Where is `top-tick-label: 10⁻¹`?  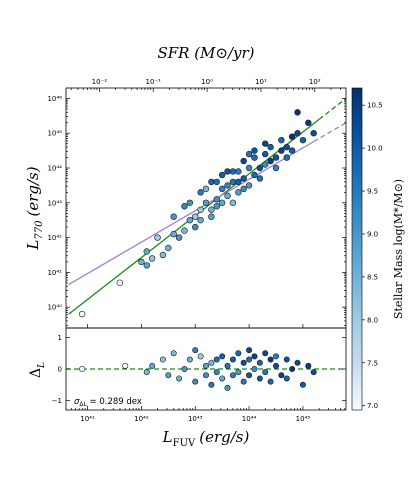 top-tick-label: 10⁻¹ is located at coordinates (154, 82).